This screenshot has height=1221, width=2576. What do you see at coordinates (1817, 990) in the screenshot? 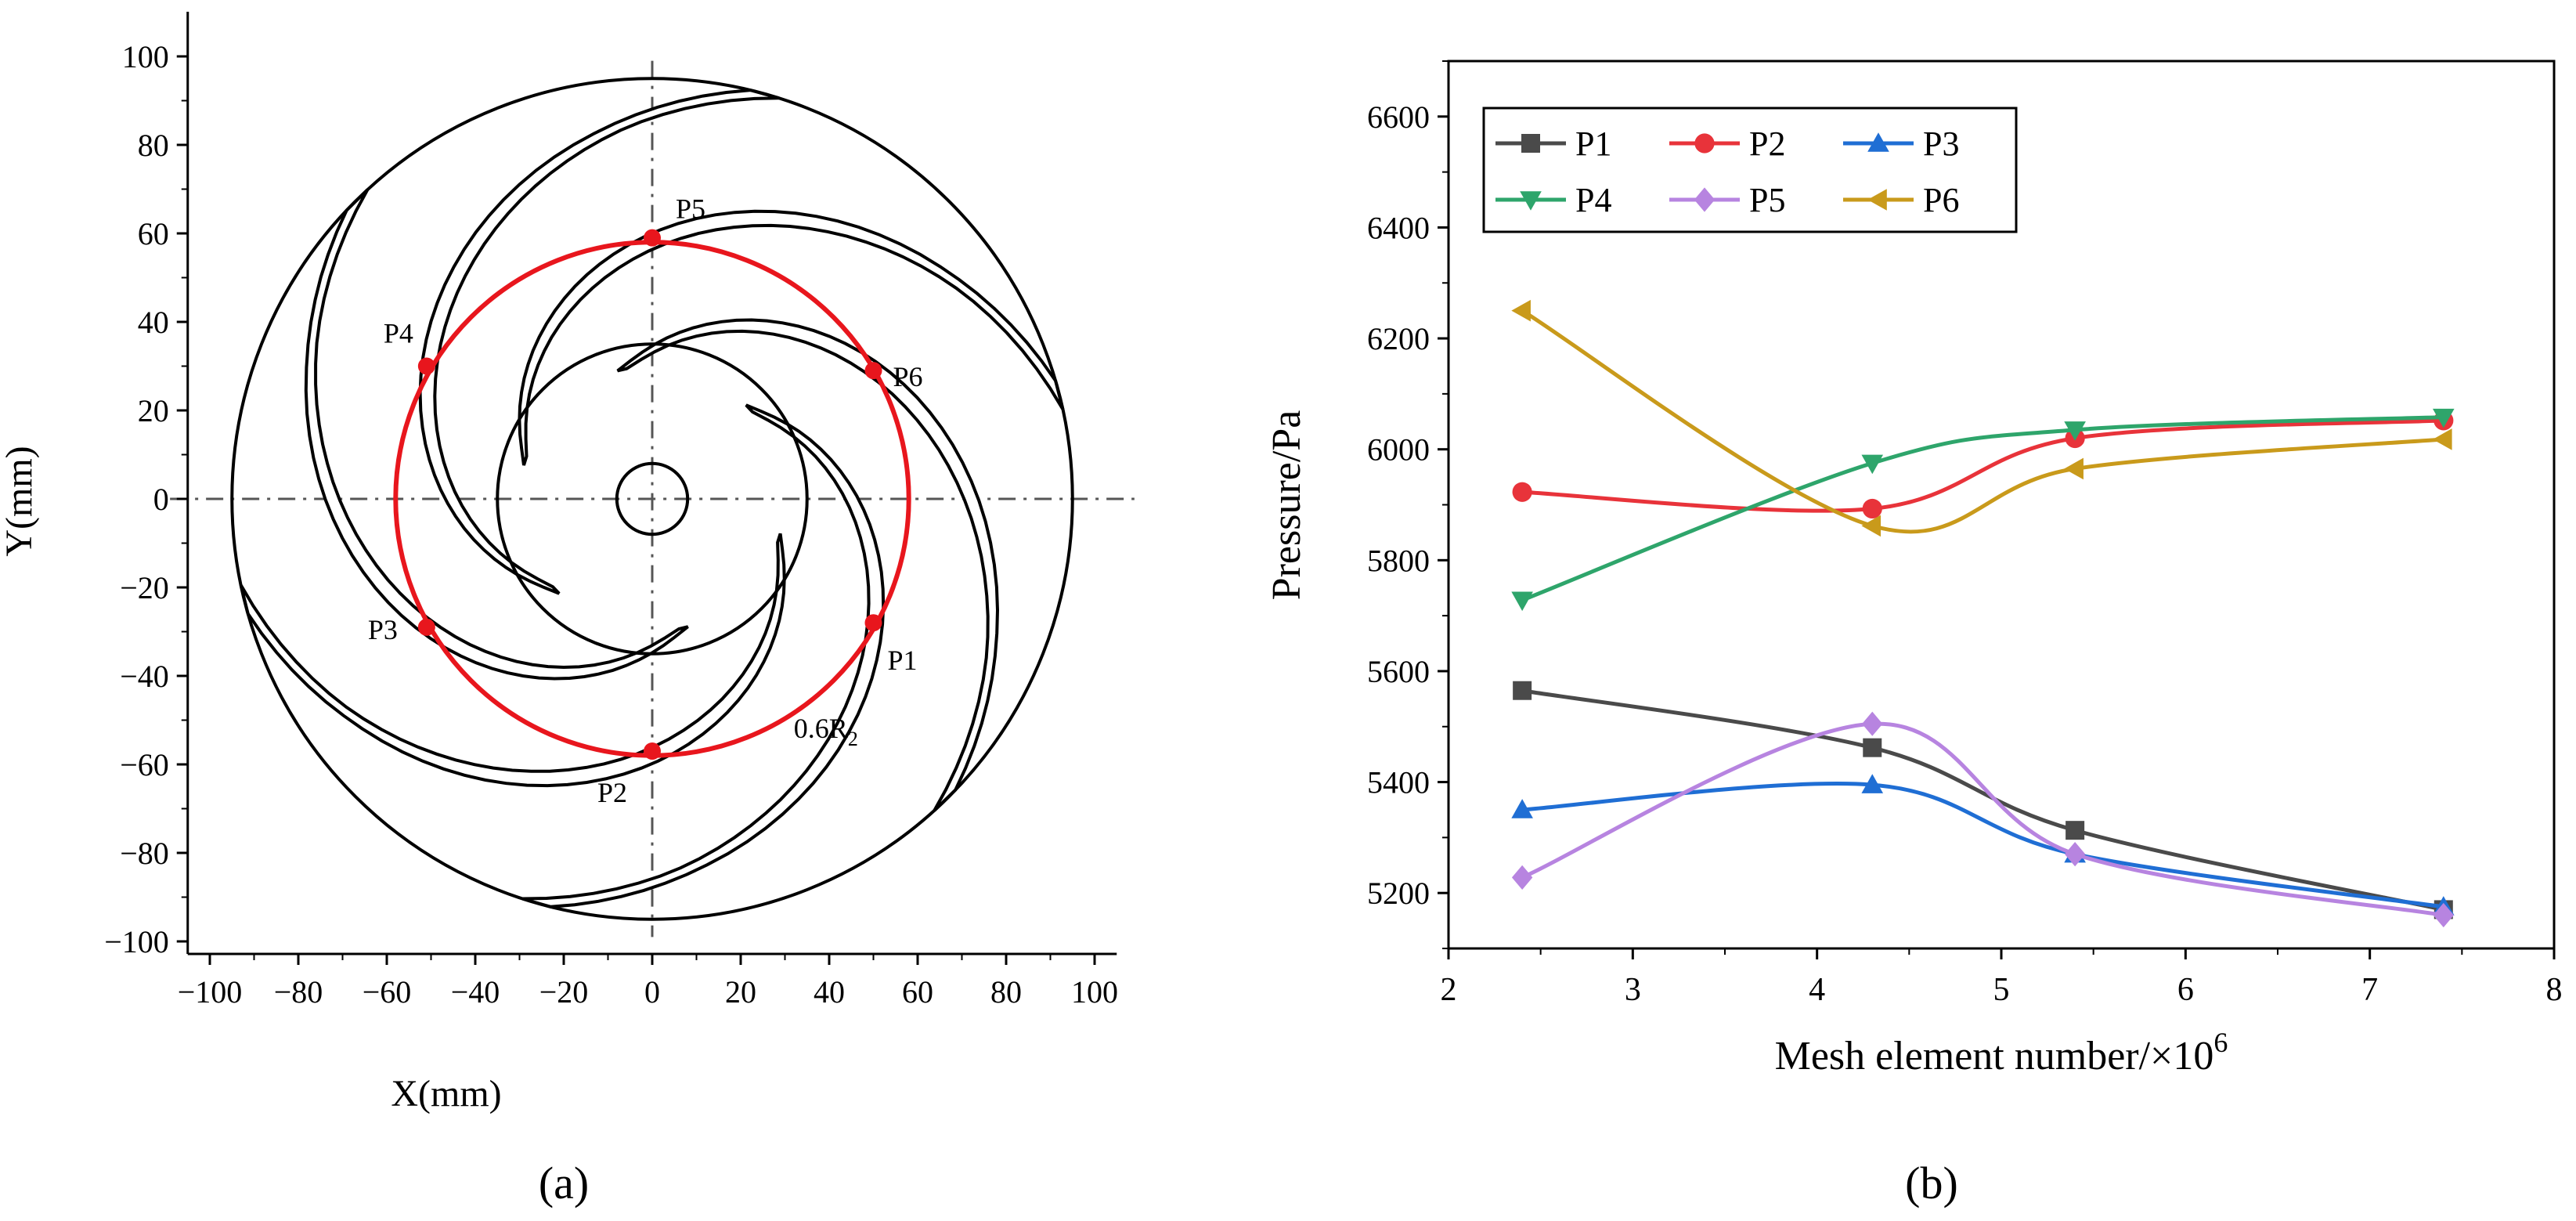
I see `x-tick-label-b: 4` at bounding box center [1817, 990].